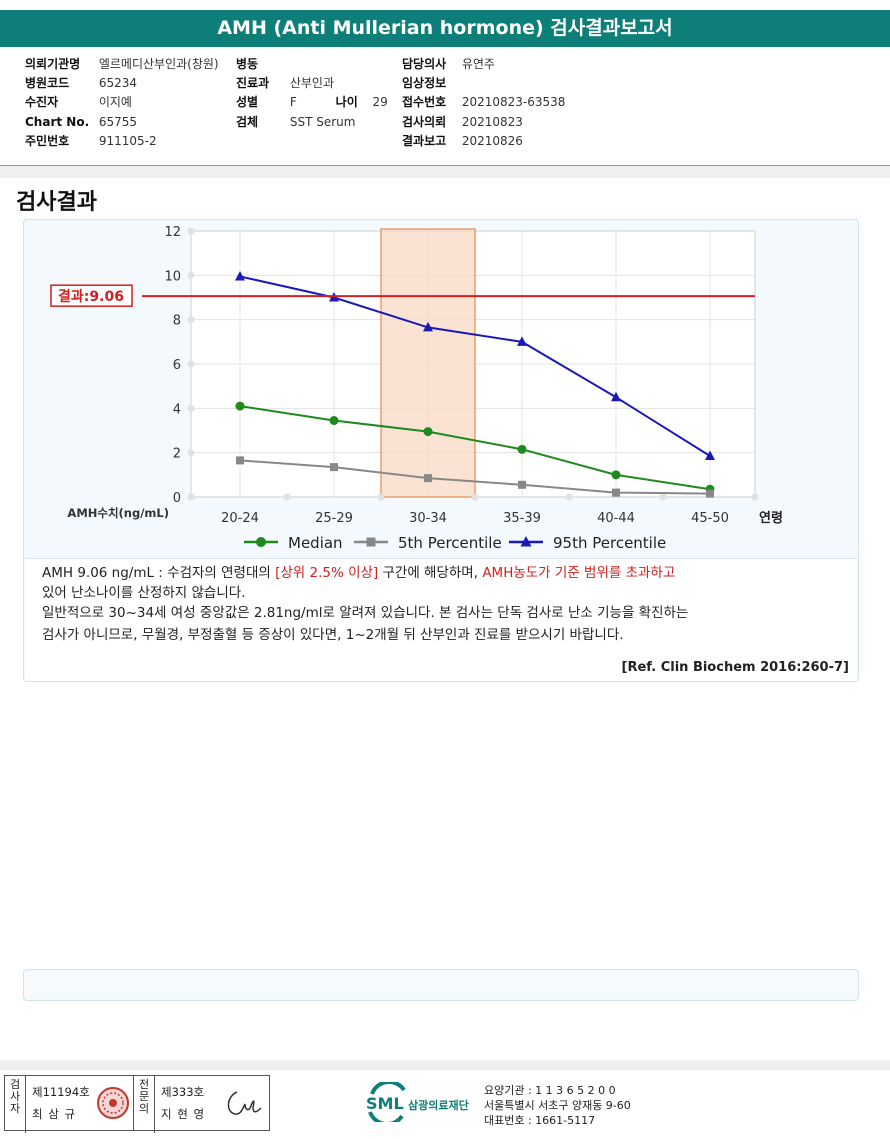 The image size is (890, 1139). What do you see at coordinates (462, 122) in the screenshot?
I see `request-date-row: 검사의뢰 20210823` at bounding box center [462, 122].